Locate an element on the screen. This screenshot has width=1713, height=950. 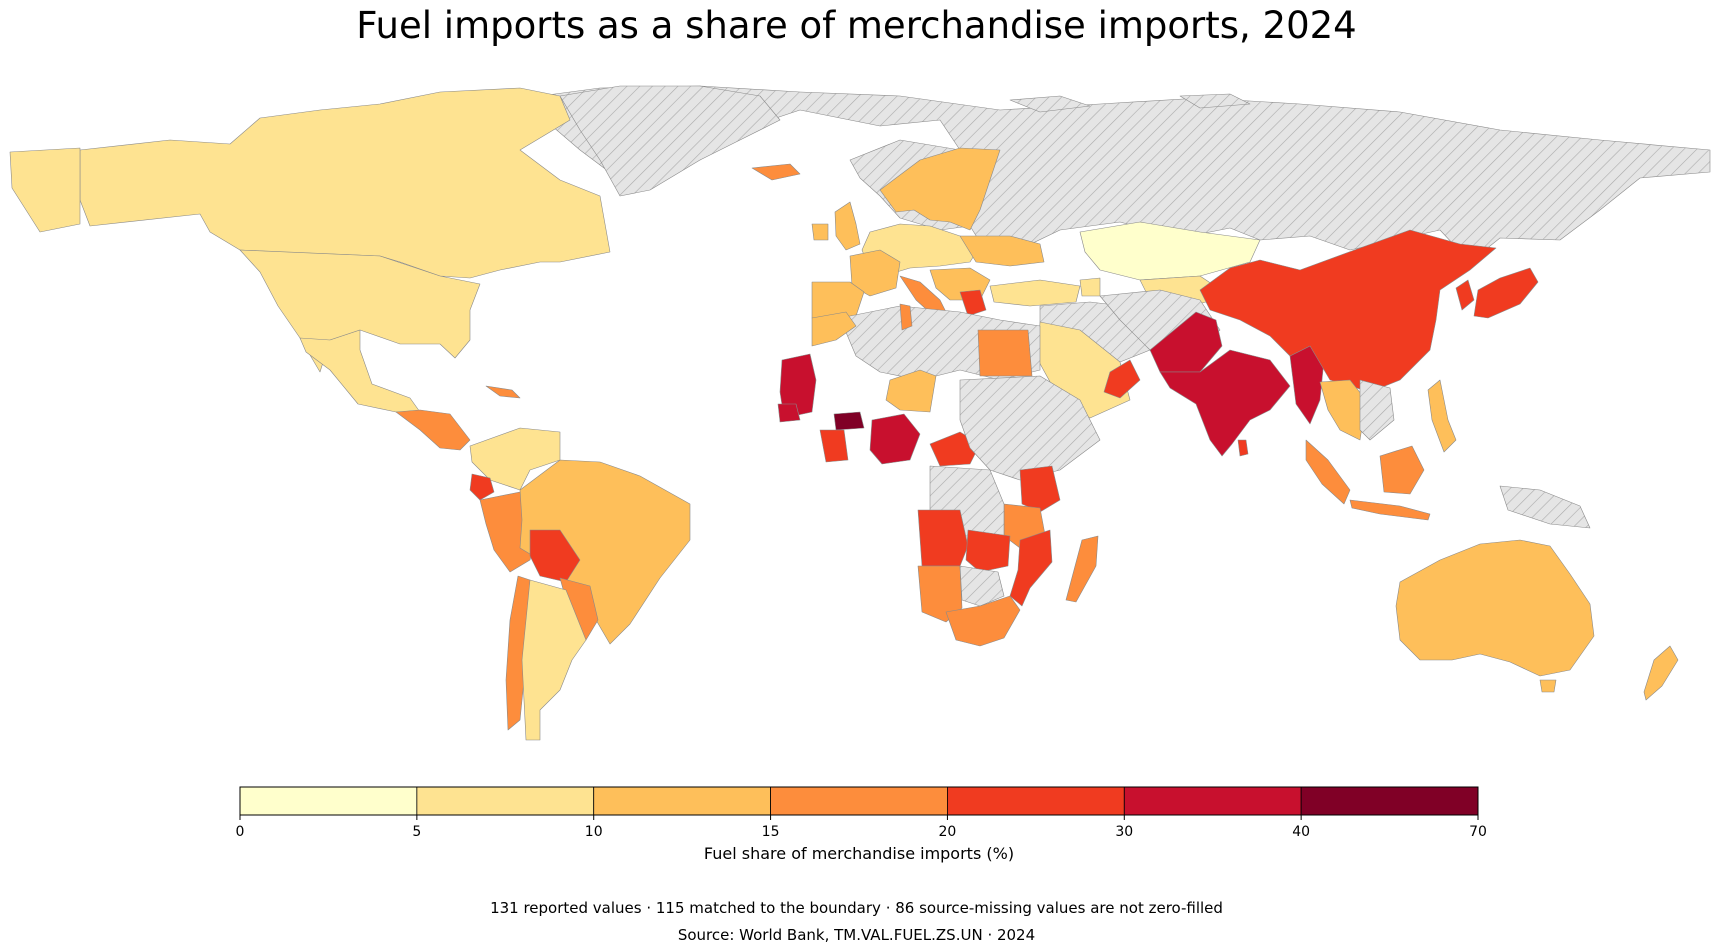
tunisia-region is located at coordinates (906, 317).